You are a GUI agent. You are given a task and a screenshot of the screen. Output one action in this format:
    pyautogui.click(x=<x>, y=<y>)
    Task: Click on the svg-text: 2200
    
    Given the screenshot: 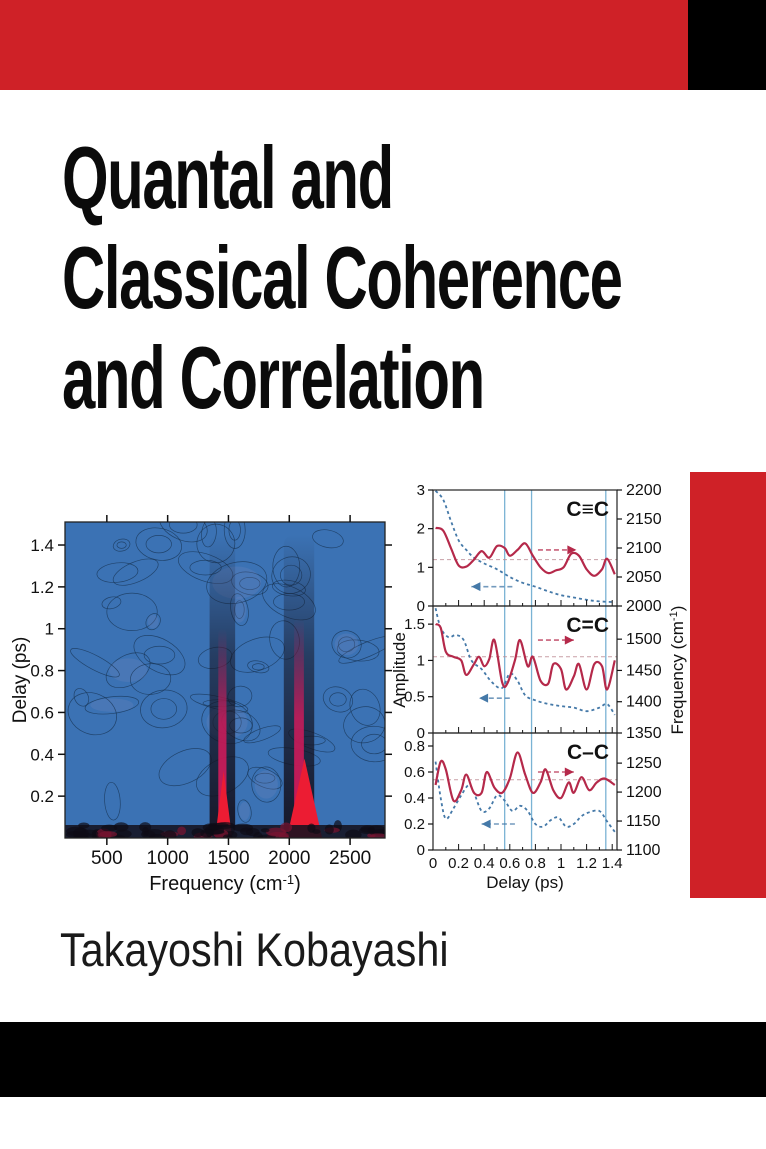 What is the action you would take?
    pyautogui.click(x=644, y=490)
    